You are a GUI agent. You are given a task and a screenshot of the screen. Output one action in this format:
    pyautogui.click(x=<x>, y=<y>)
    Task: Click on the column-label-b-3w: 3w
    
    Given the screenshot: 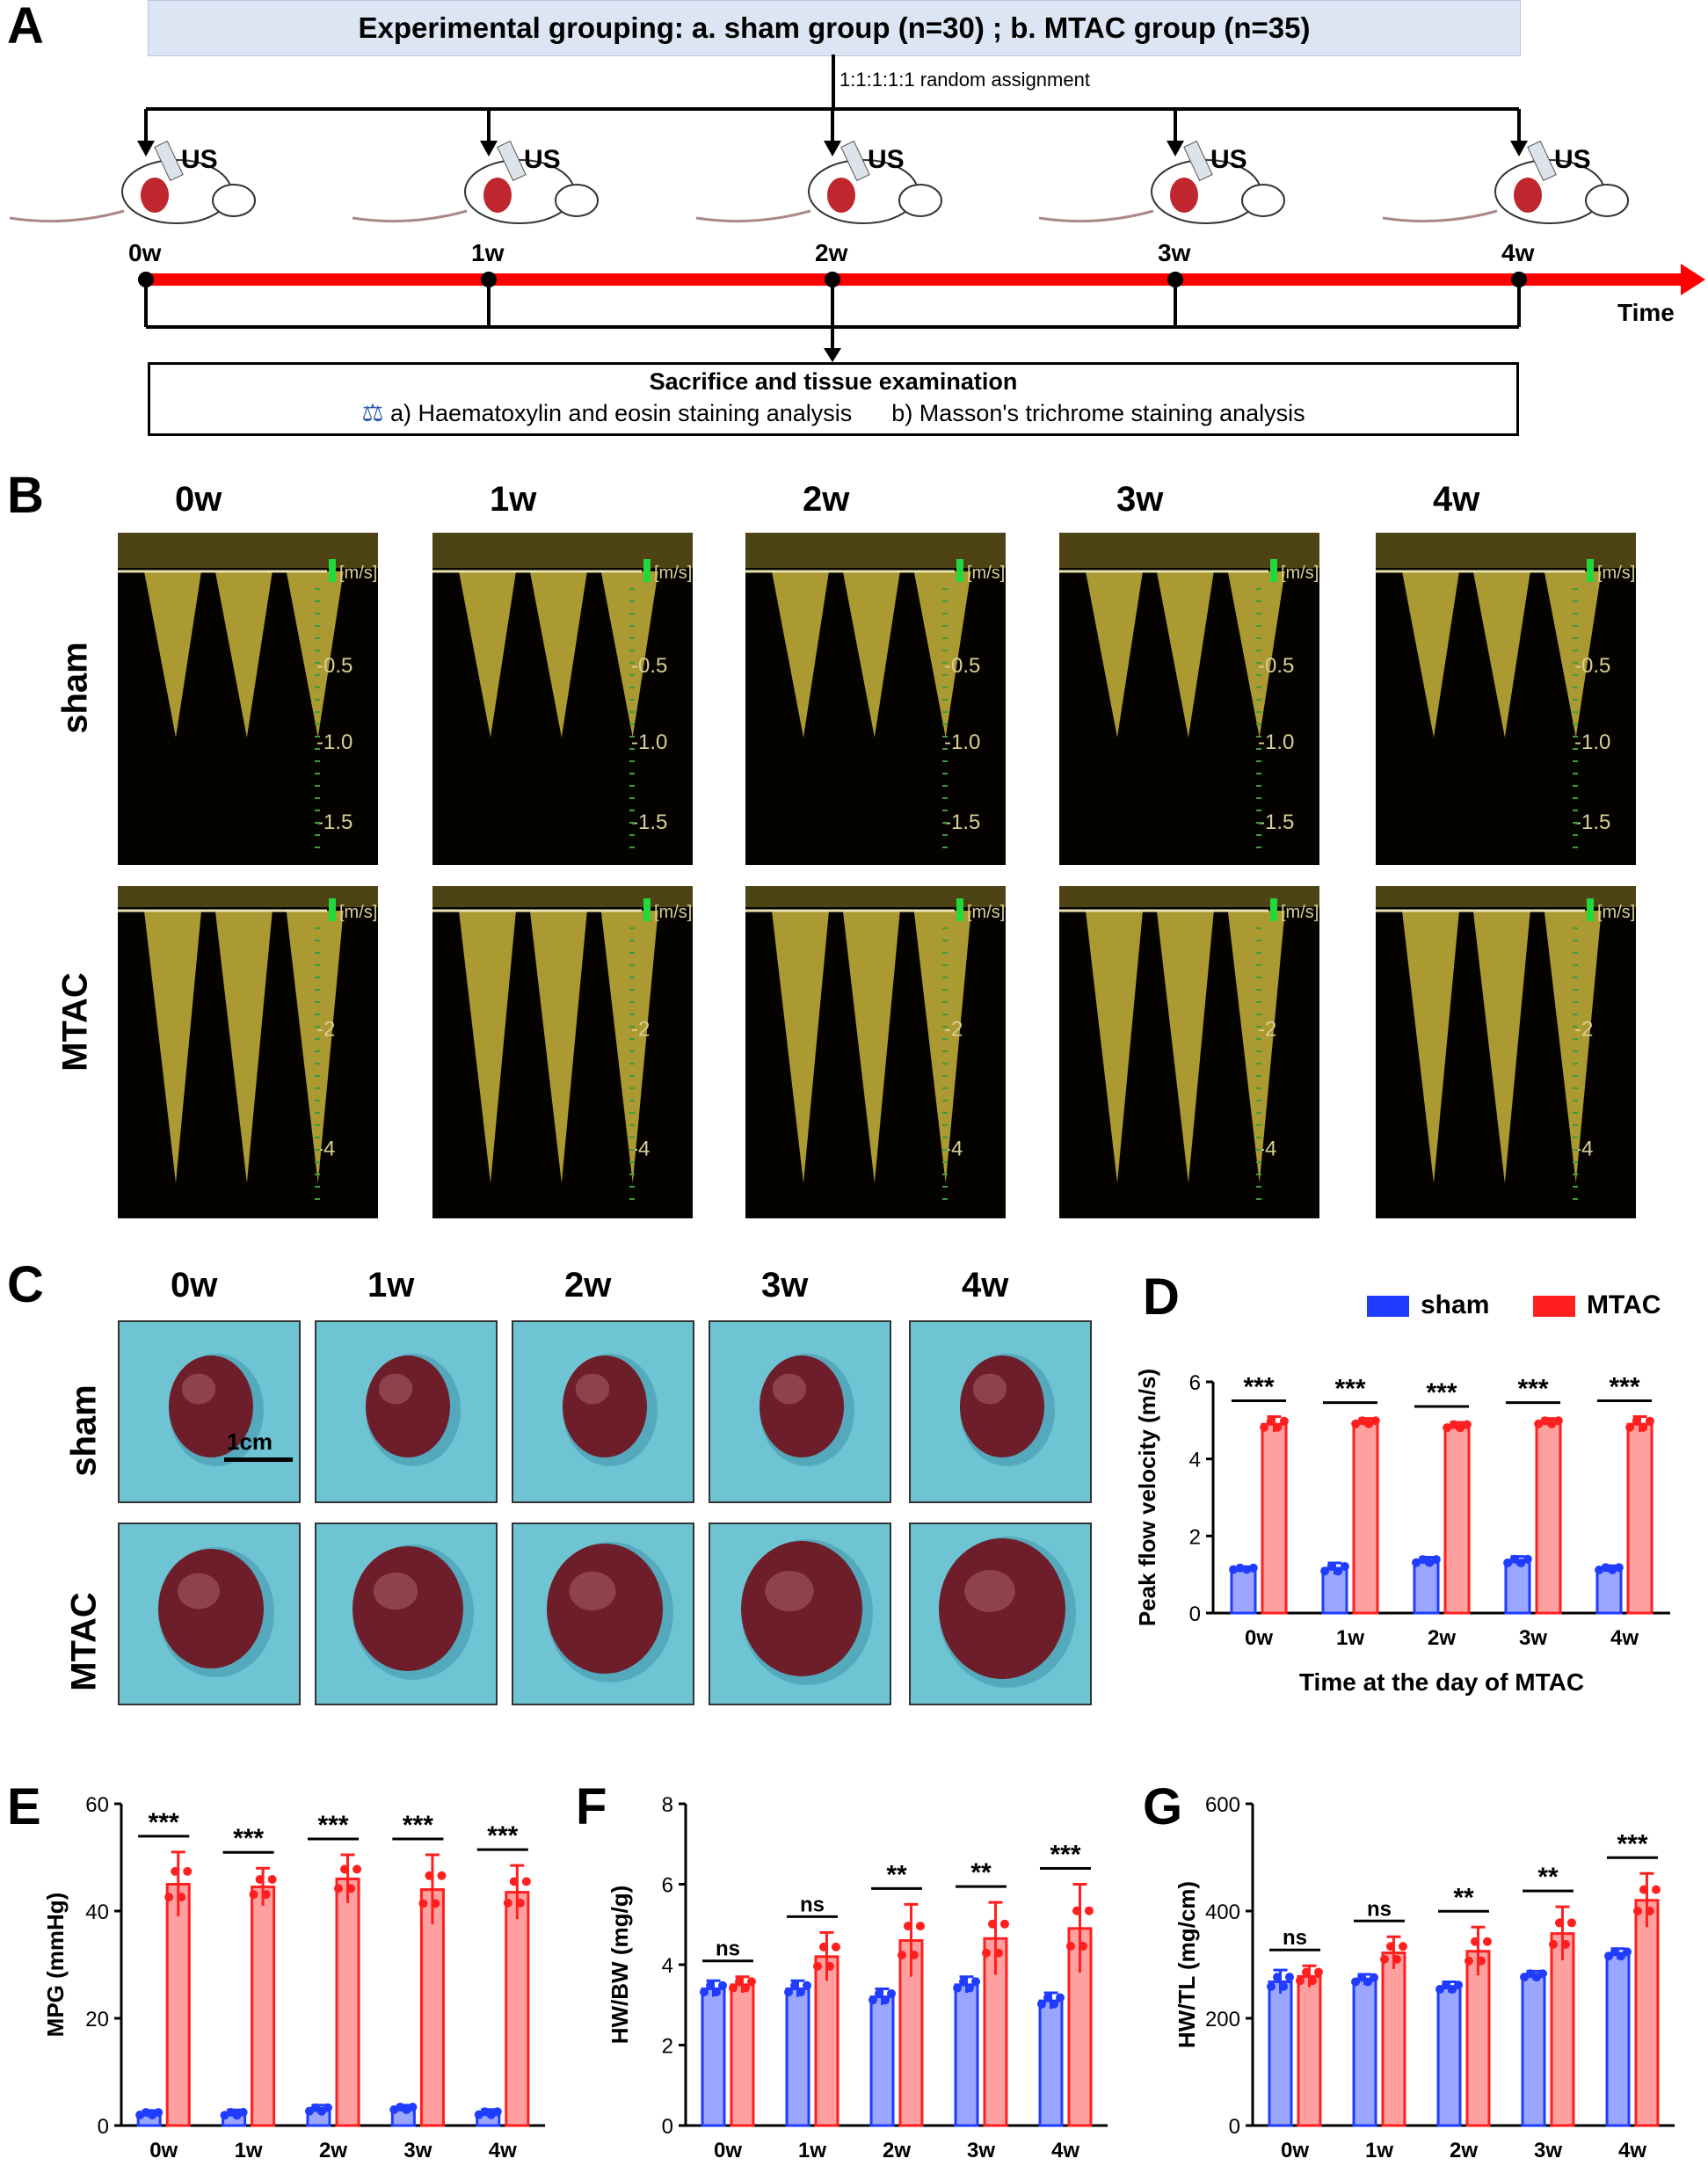 What is the action you would take?
    pyautogui.click(x=1140, y=500)
    